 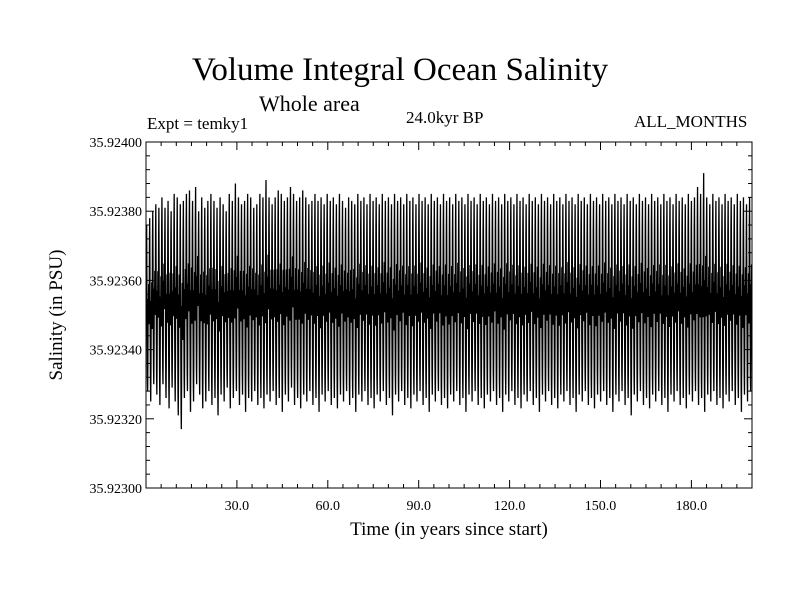 I want to click on y-tick-label: 35.92360, so click(x=116, y=281).